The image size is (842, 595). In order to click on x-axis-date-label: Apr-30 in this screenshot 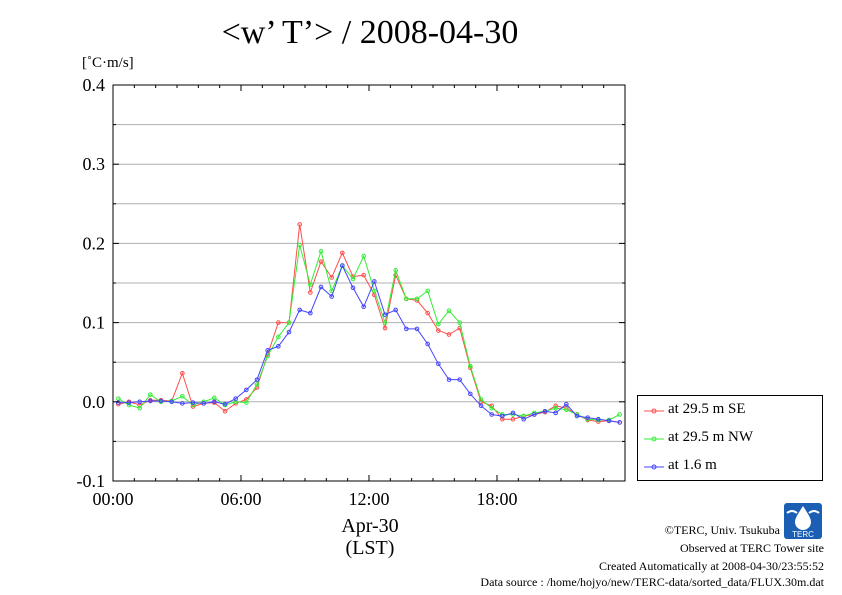, I will do `click(370, 526)`.